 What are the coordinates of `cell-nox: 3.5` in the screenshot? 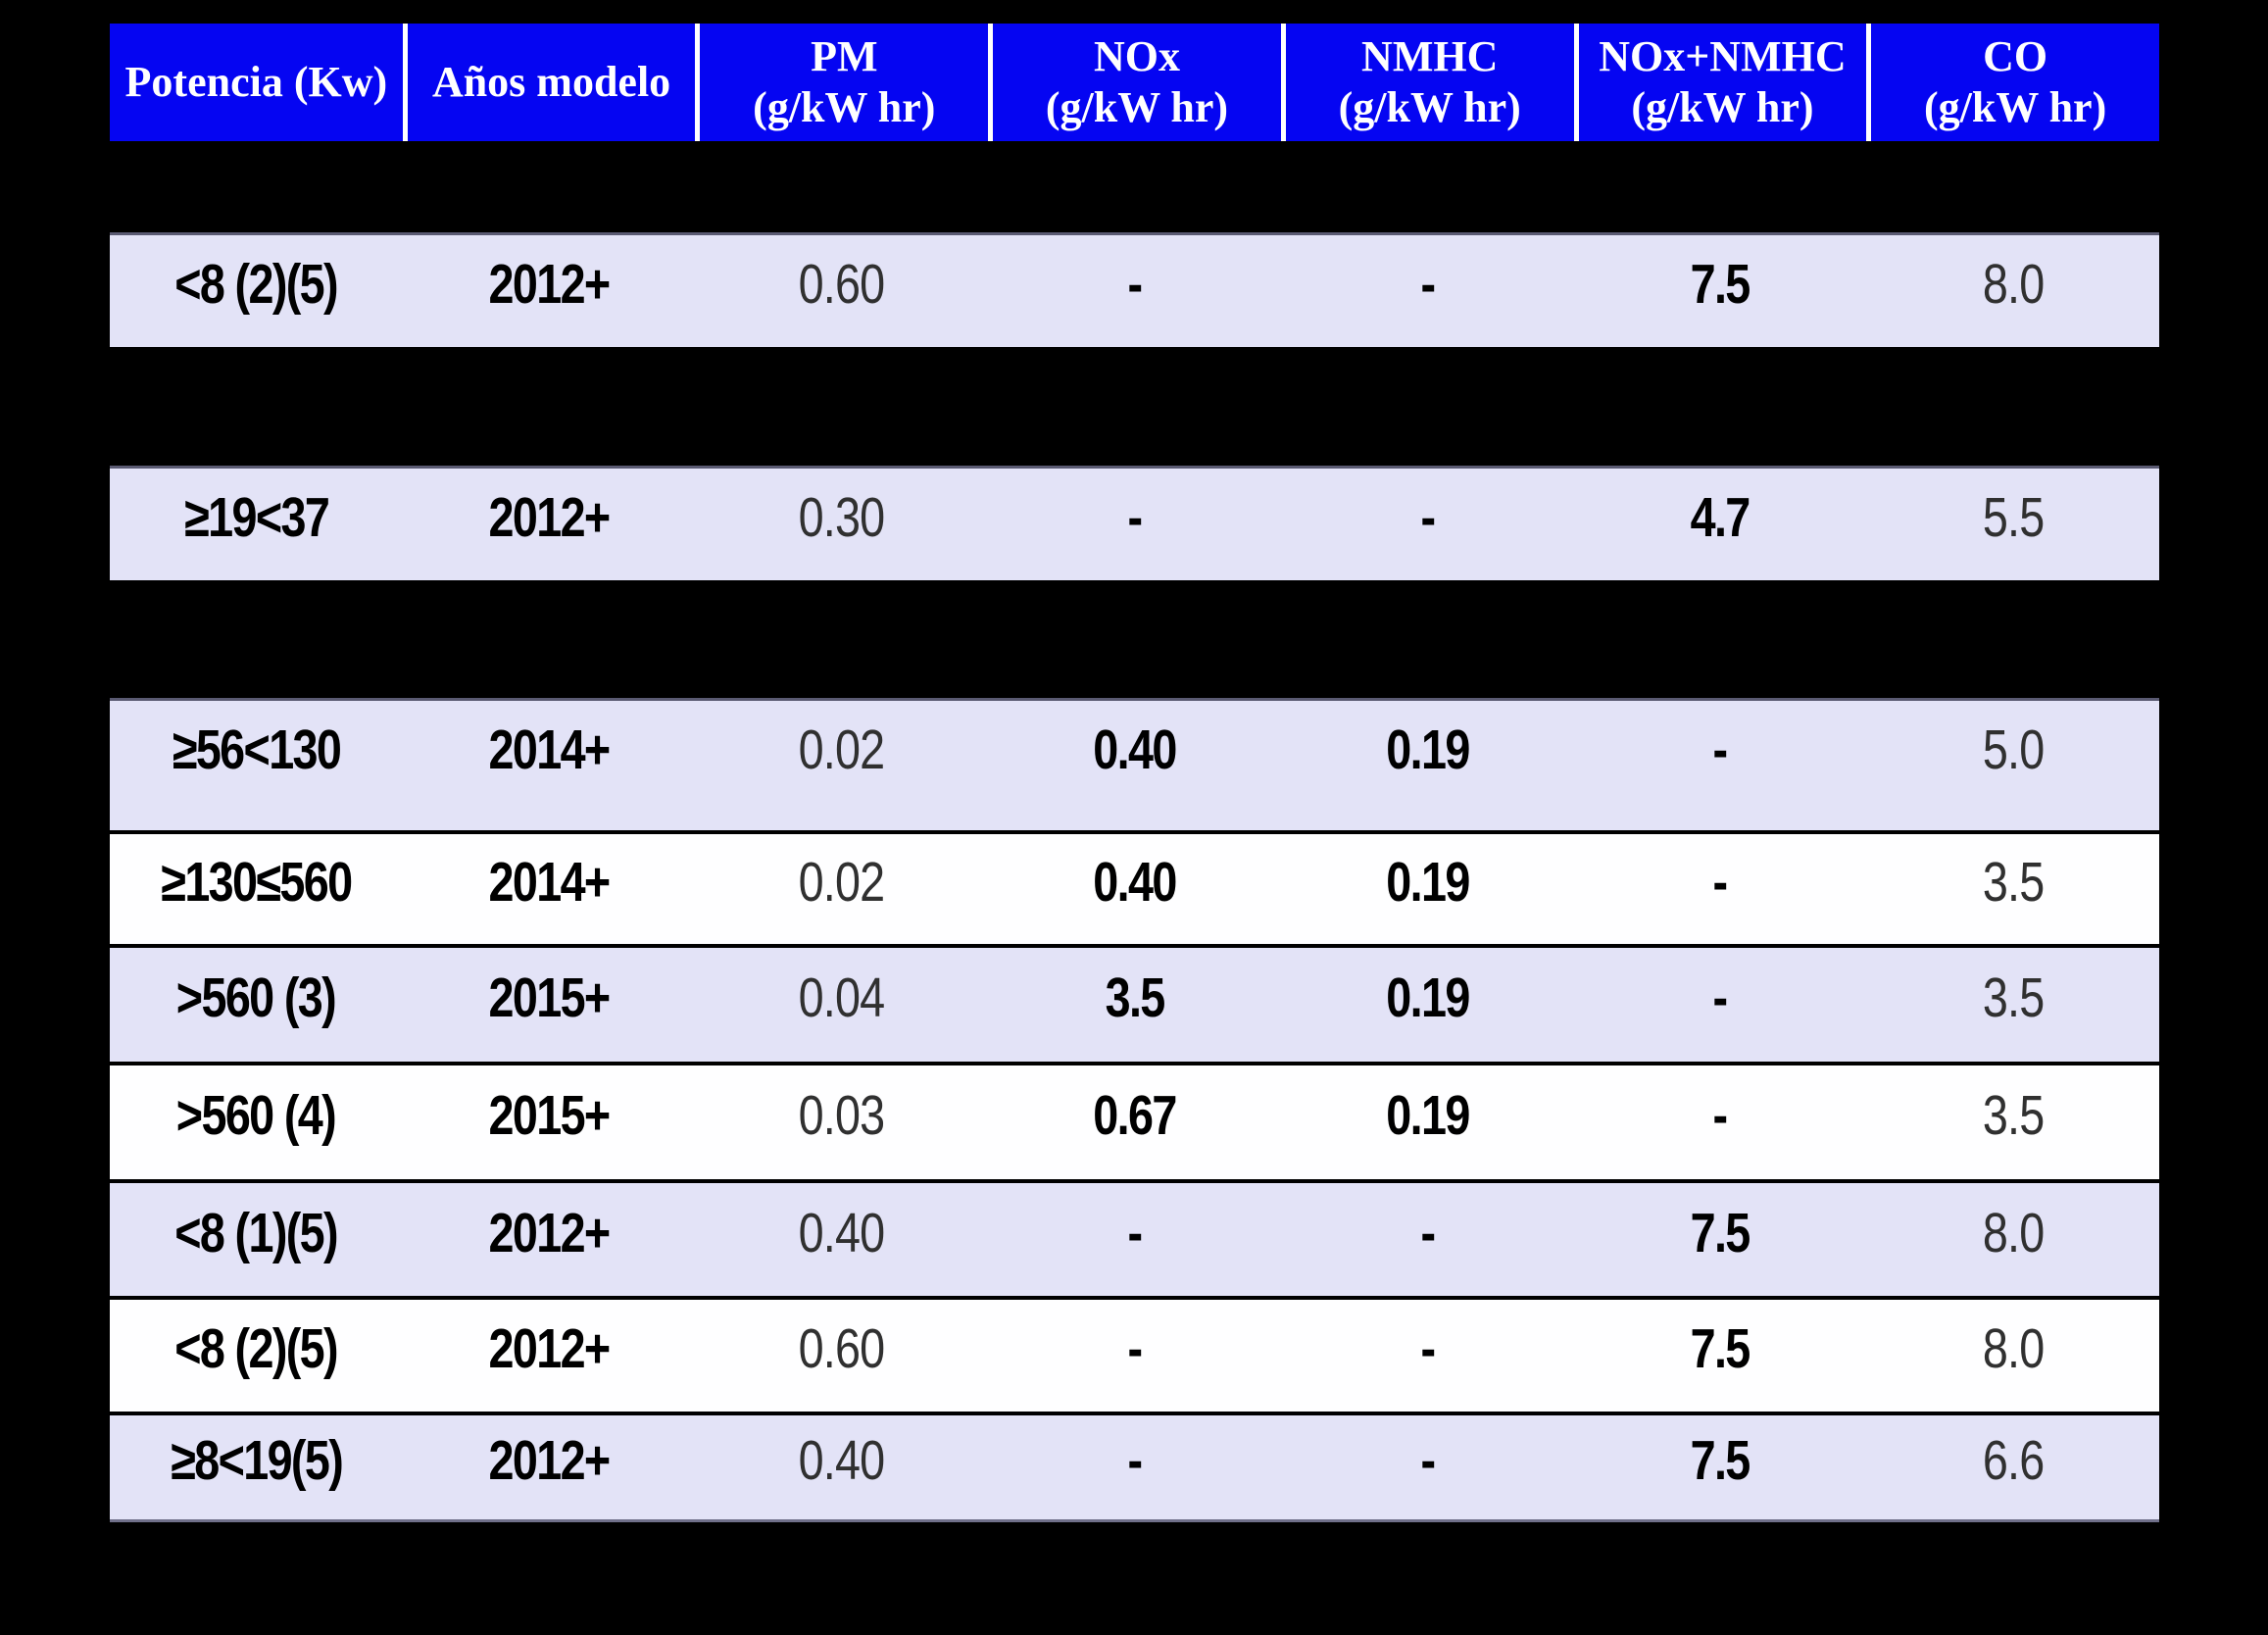 It's located at (1135, 998).